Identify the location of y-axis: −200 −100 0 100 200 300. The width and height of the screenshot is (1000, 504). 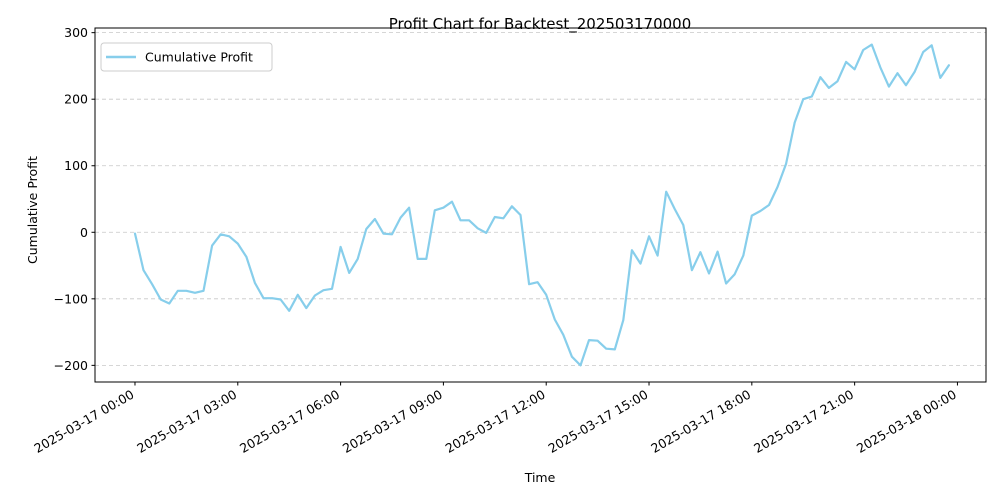
(74, 199).